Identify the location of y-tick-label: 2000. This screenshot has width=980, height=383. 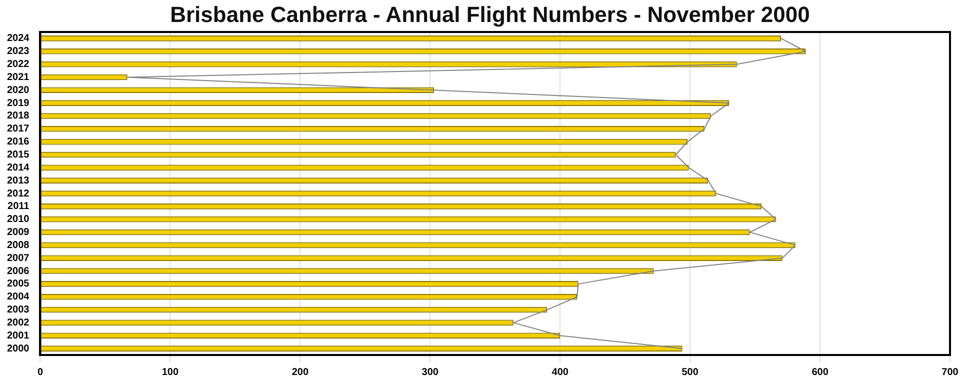
(18, 348).